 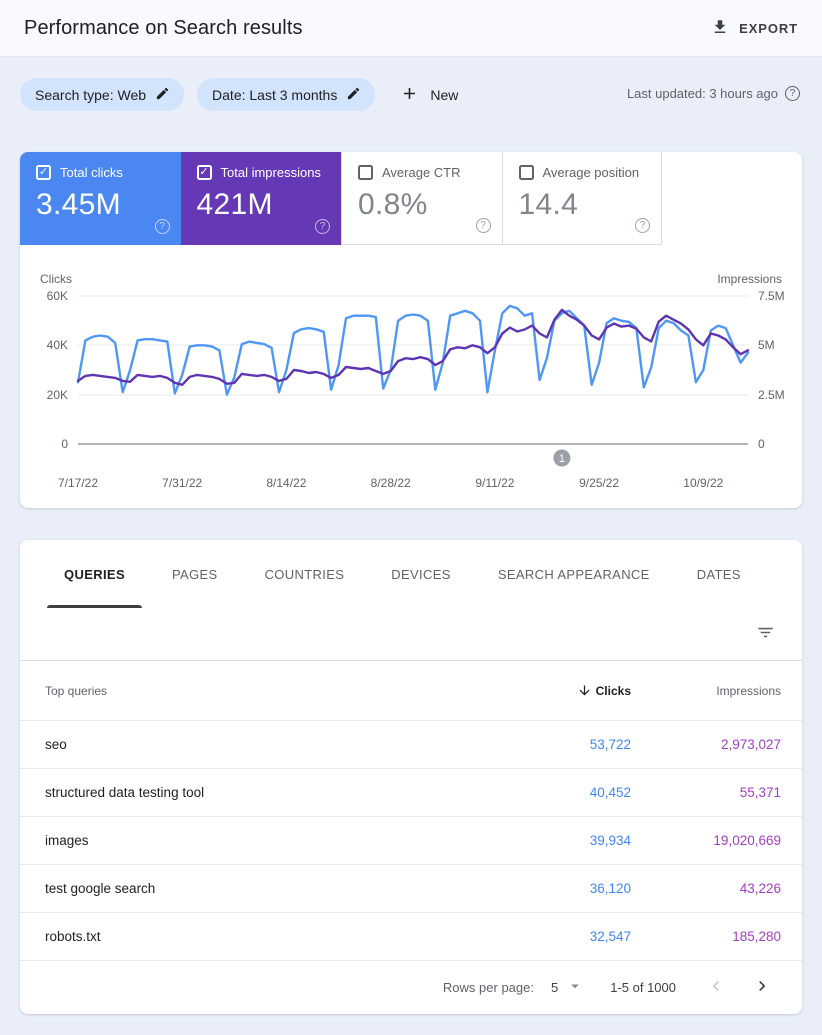 What do you see at coordinates (750, 744) in the screenshot?
I see `impressions-cell: 2,973,027` at bounding box center [750, 744].